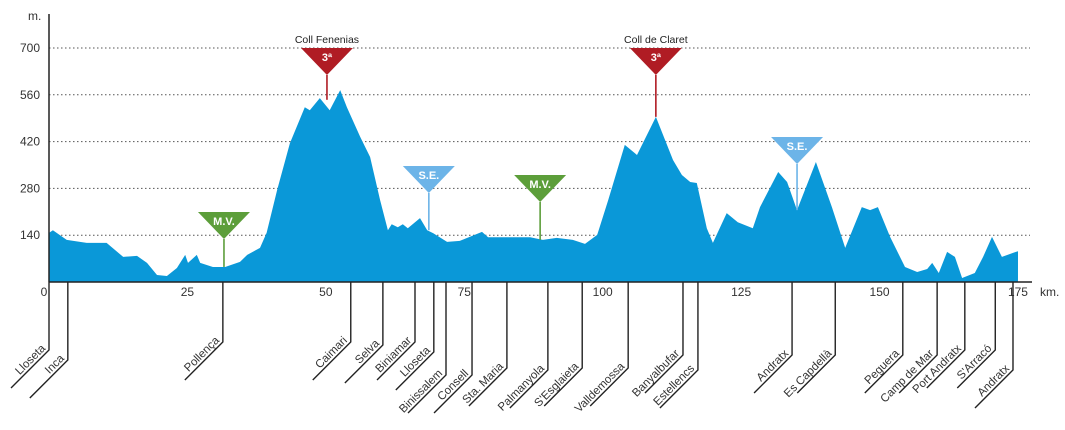  I want to click on x-tick-label: 175, so click(1018, 292).